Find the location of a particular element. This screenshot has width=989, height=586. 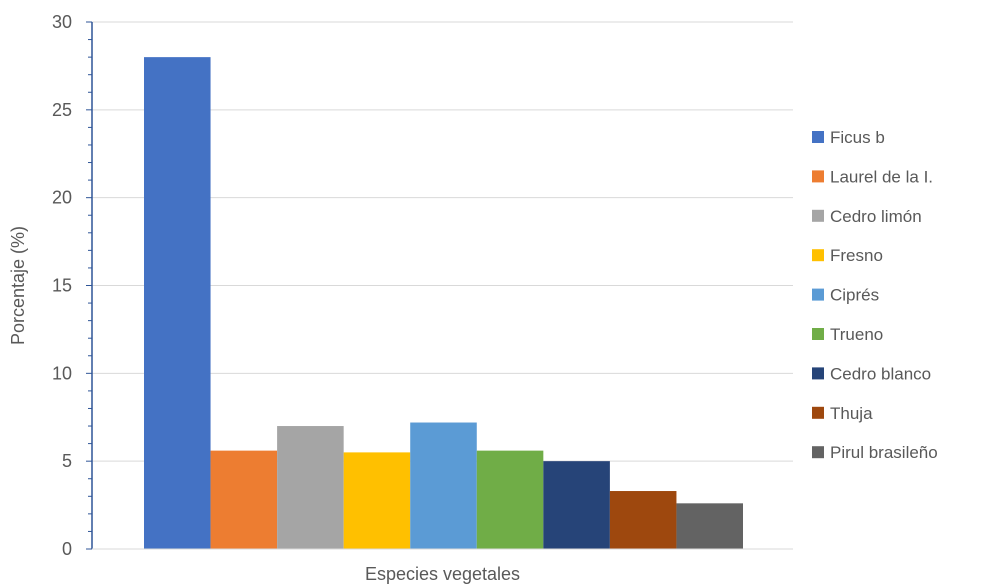

legend-label: Ficus b is located at coordinates (857, 137).